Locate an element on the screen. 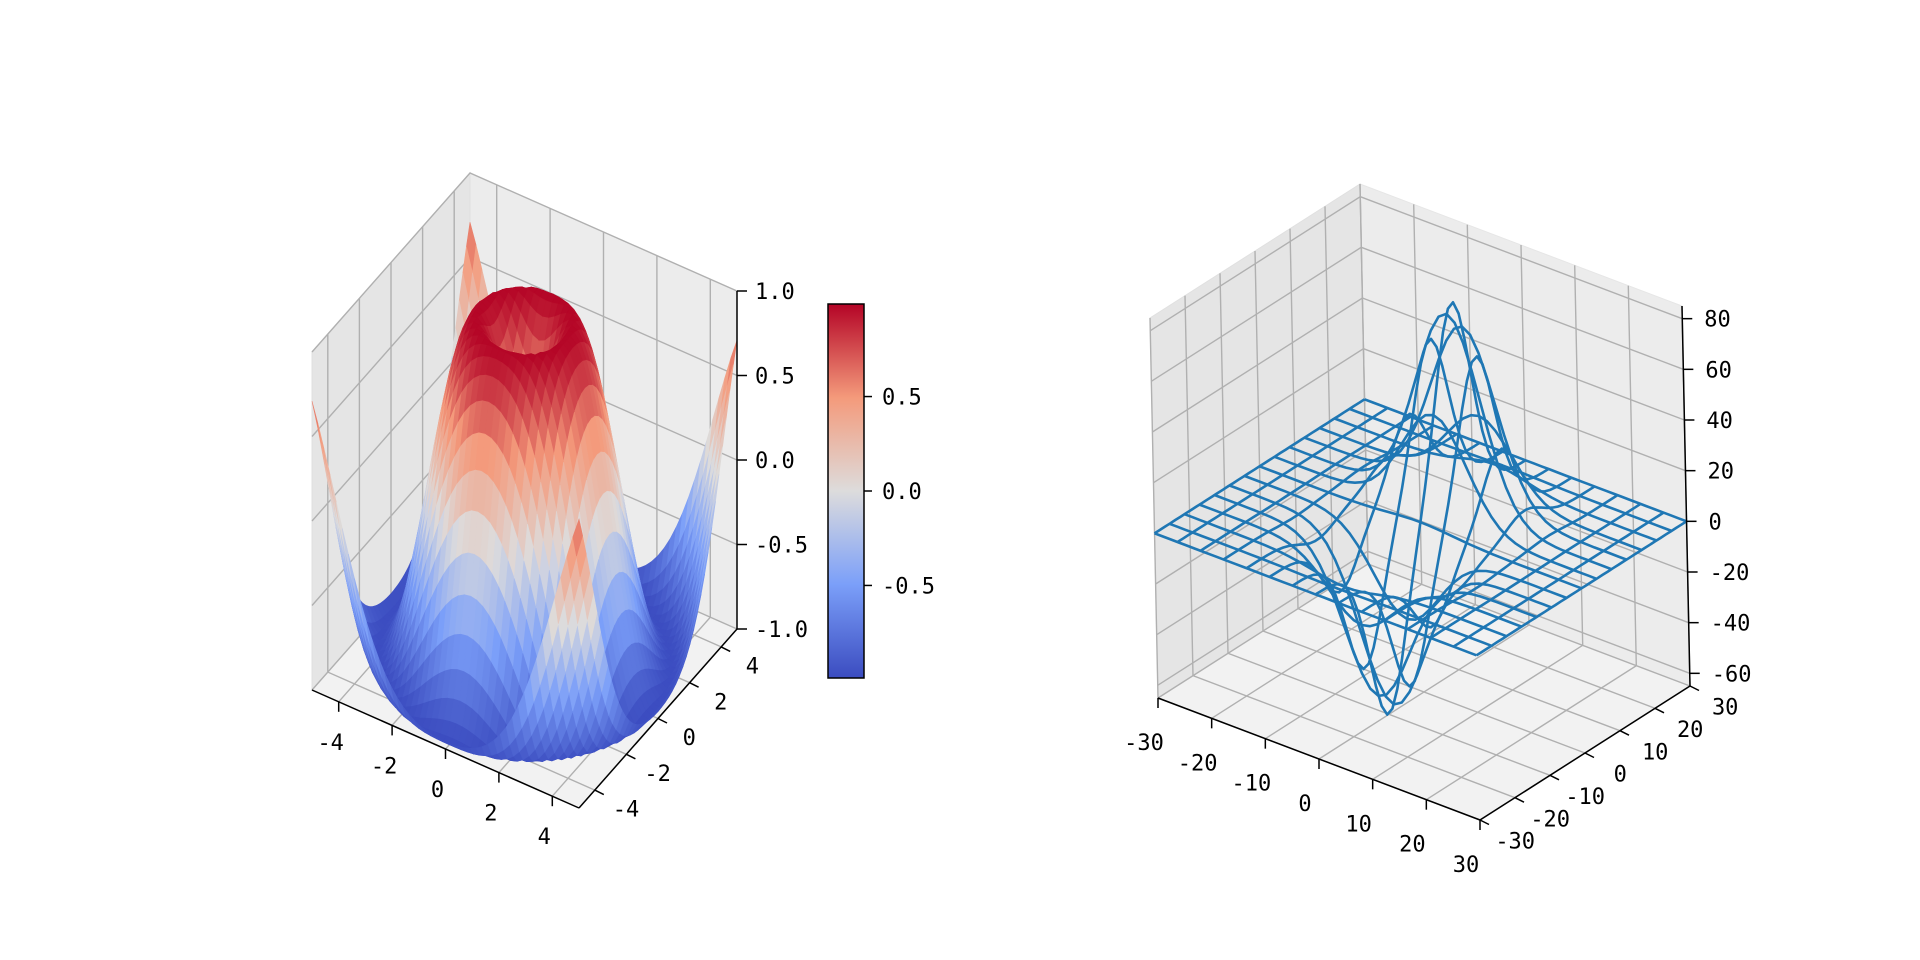 The width and height of the screenshot is (1920, 960). wireframe-y-tick--20-label: -20 is located at coordinates (1550, 819).